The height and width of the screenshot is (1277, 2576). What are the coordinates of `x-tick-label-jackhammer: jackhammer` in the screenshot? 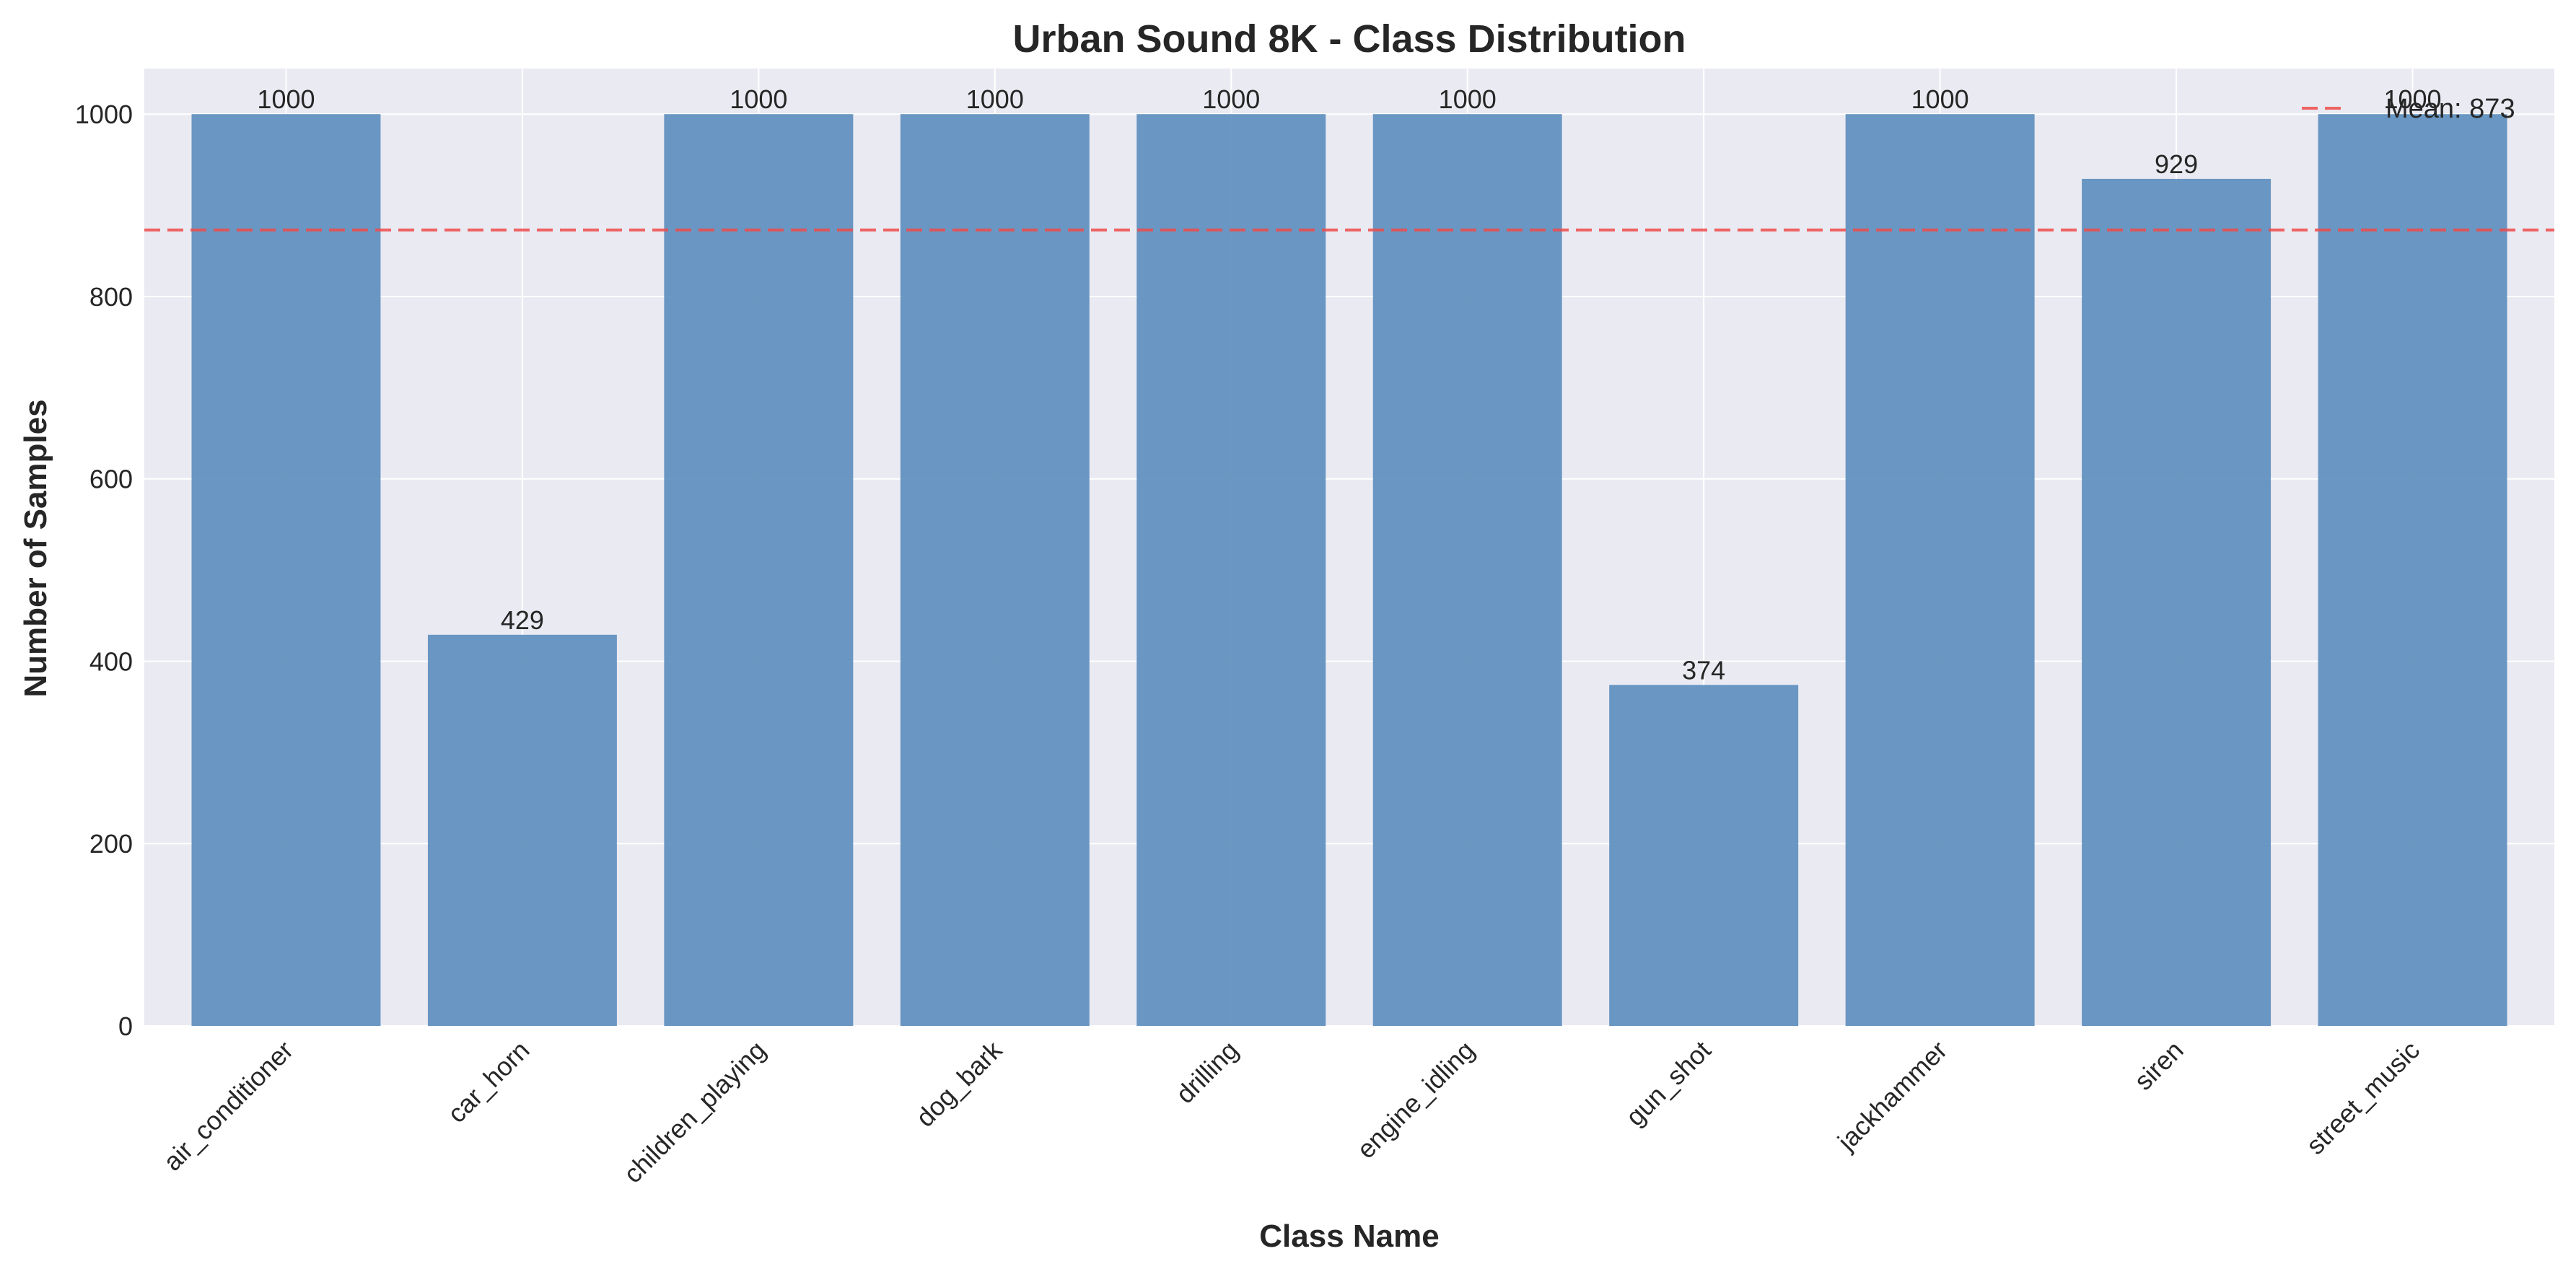 It's located at (1892, 1096).